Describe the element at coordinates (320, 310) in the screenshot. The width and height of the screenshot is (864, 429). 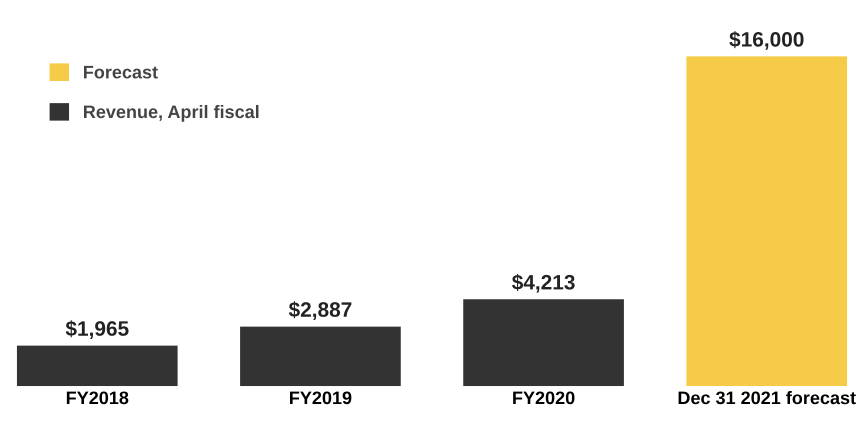
I see `data-label: $2,887` at that location.